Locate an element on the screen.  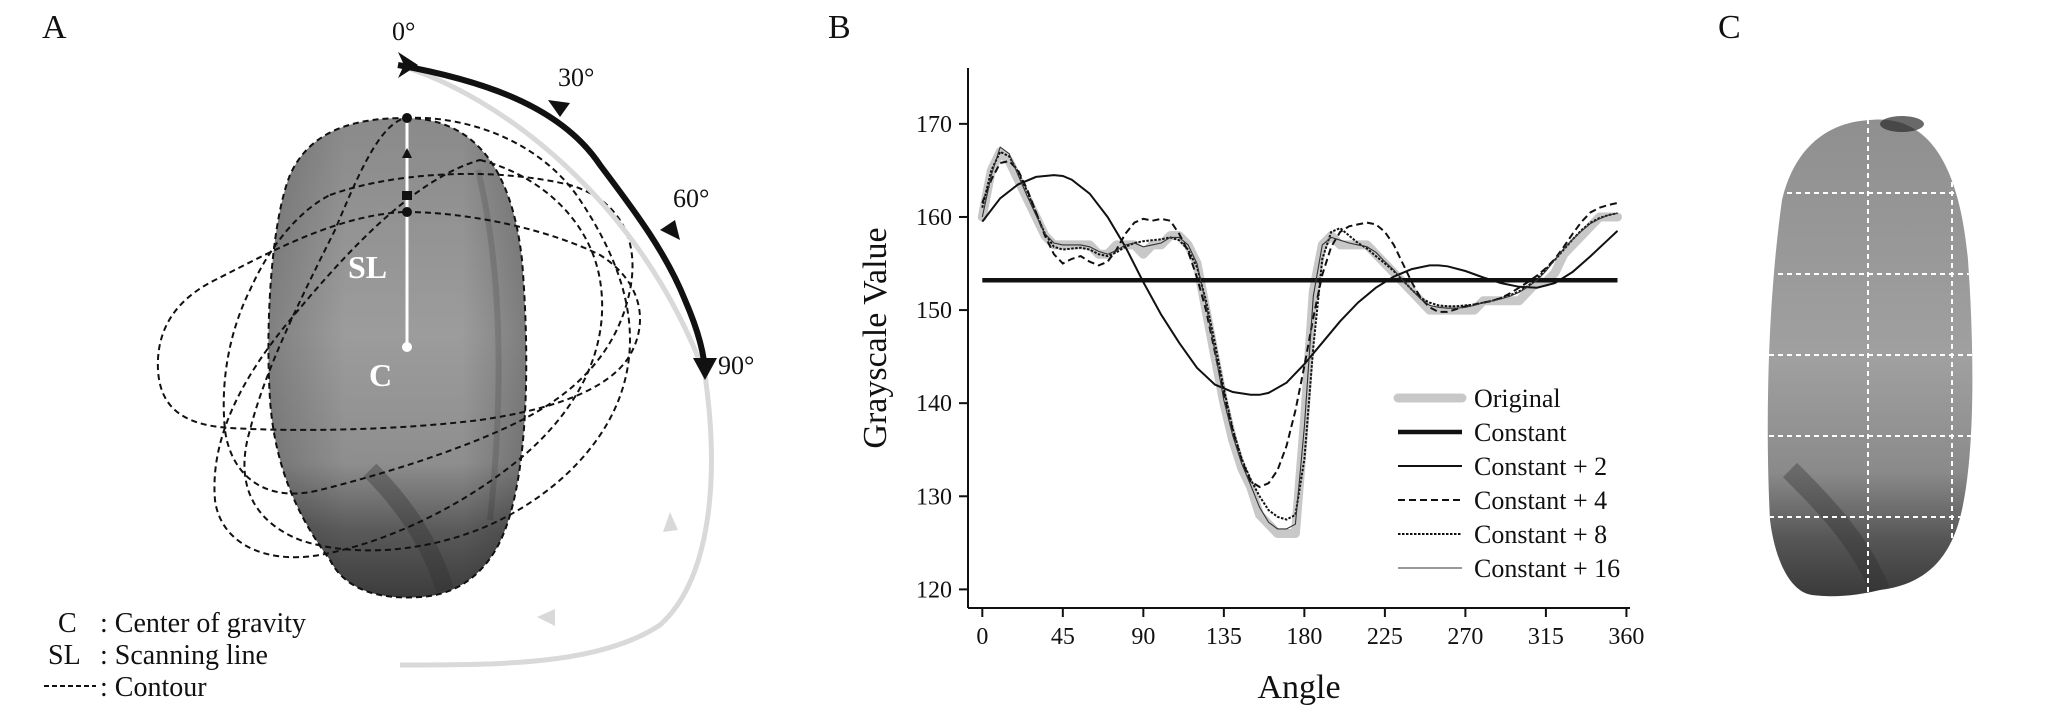
panel-b-letter: B is located at coordinates (839, 27).